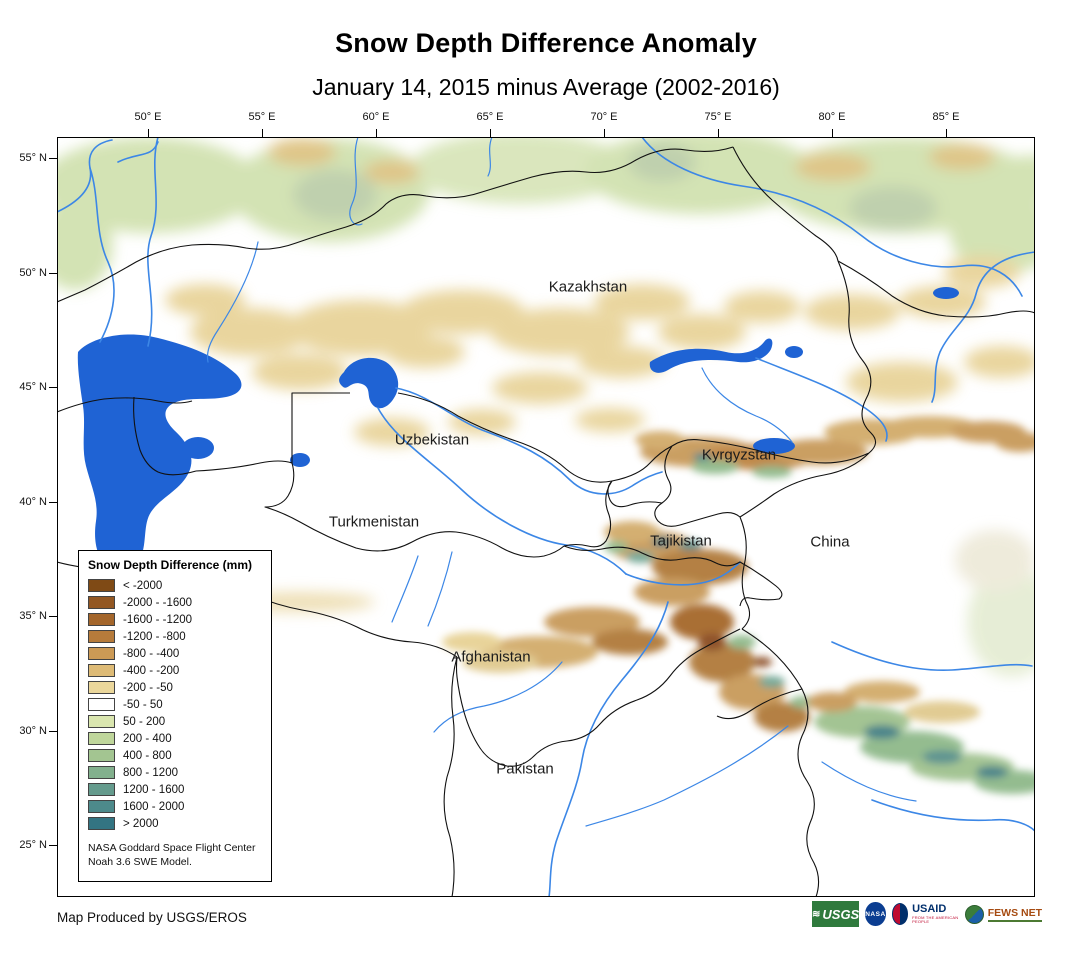 The width and height of the screenshot is (1080, 960). I want to click on legend-note-line1: NASA Goddard Space Flight Center, so click(172, 848).